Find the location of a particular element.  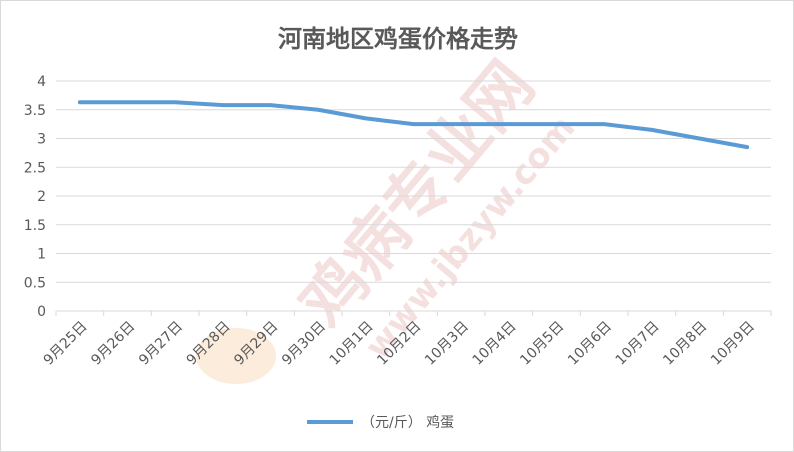

chart-title: 河南地区鸡蛋价格走势 is located at coordinates (398, 39).